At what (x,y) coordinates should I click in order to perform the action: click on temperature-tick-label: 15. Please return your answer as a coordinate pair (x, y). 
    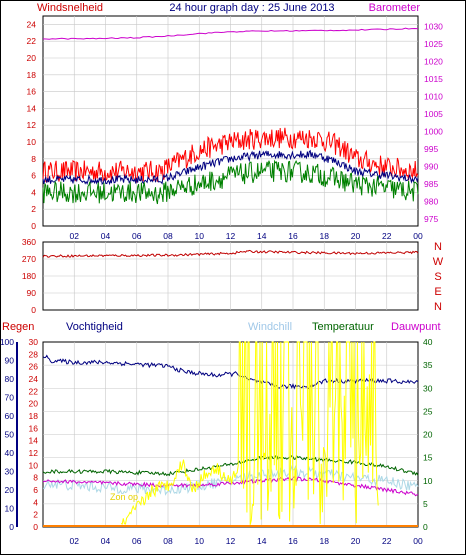
    Looking at the image, I should click on (428, 458).